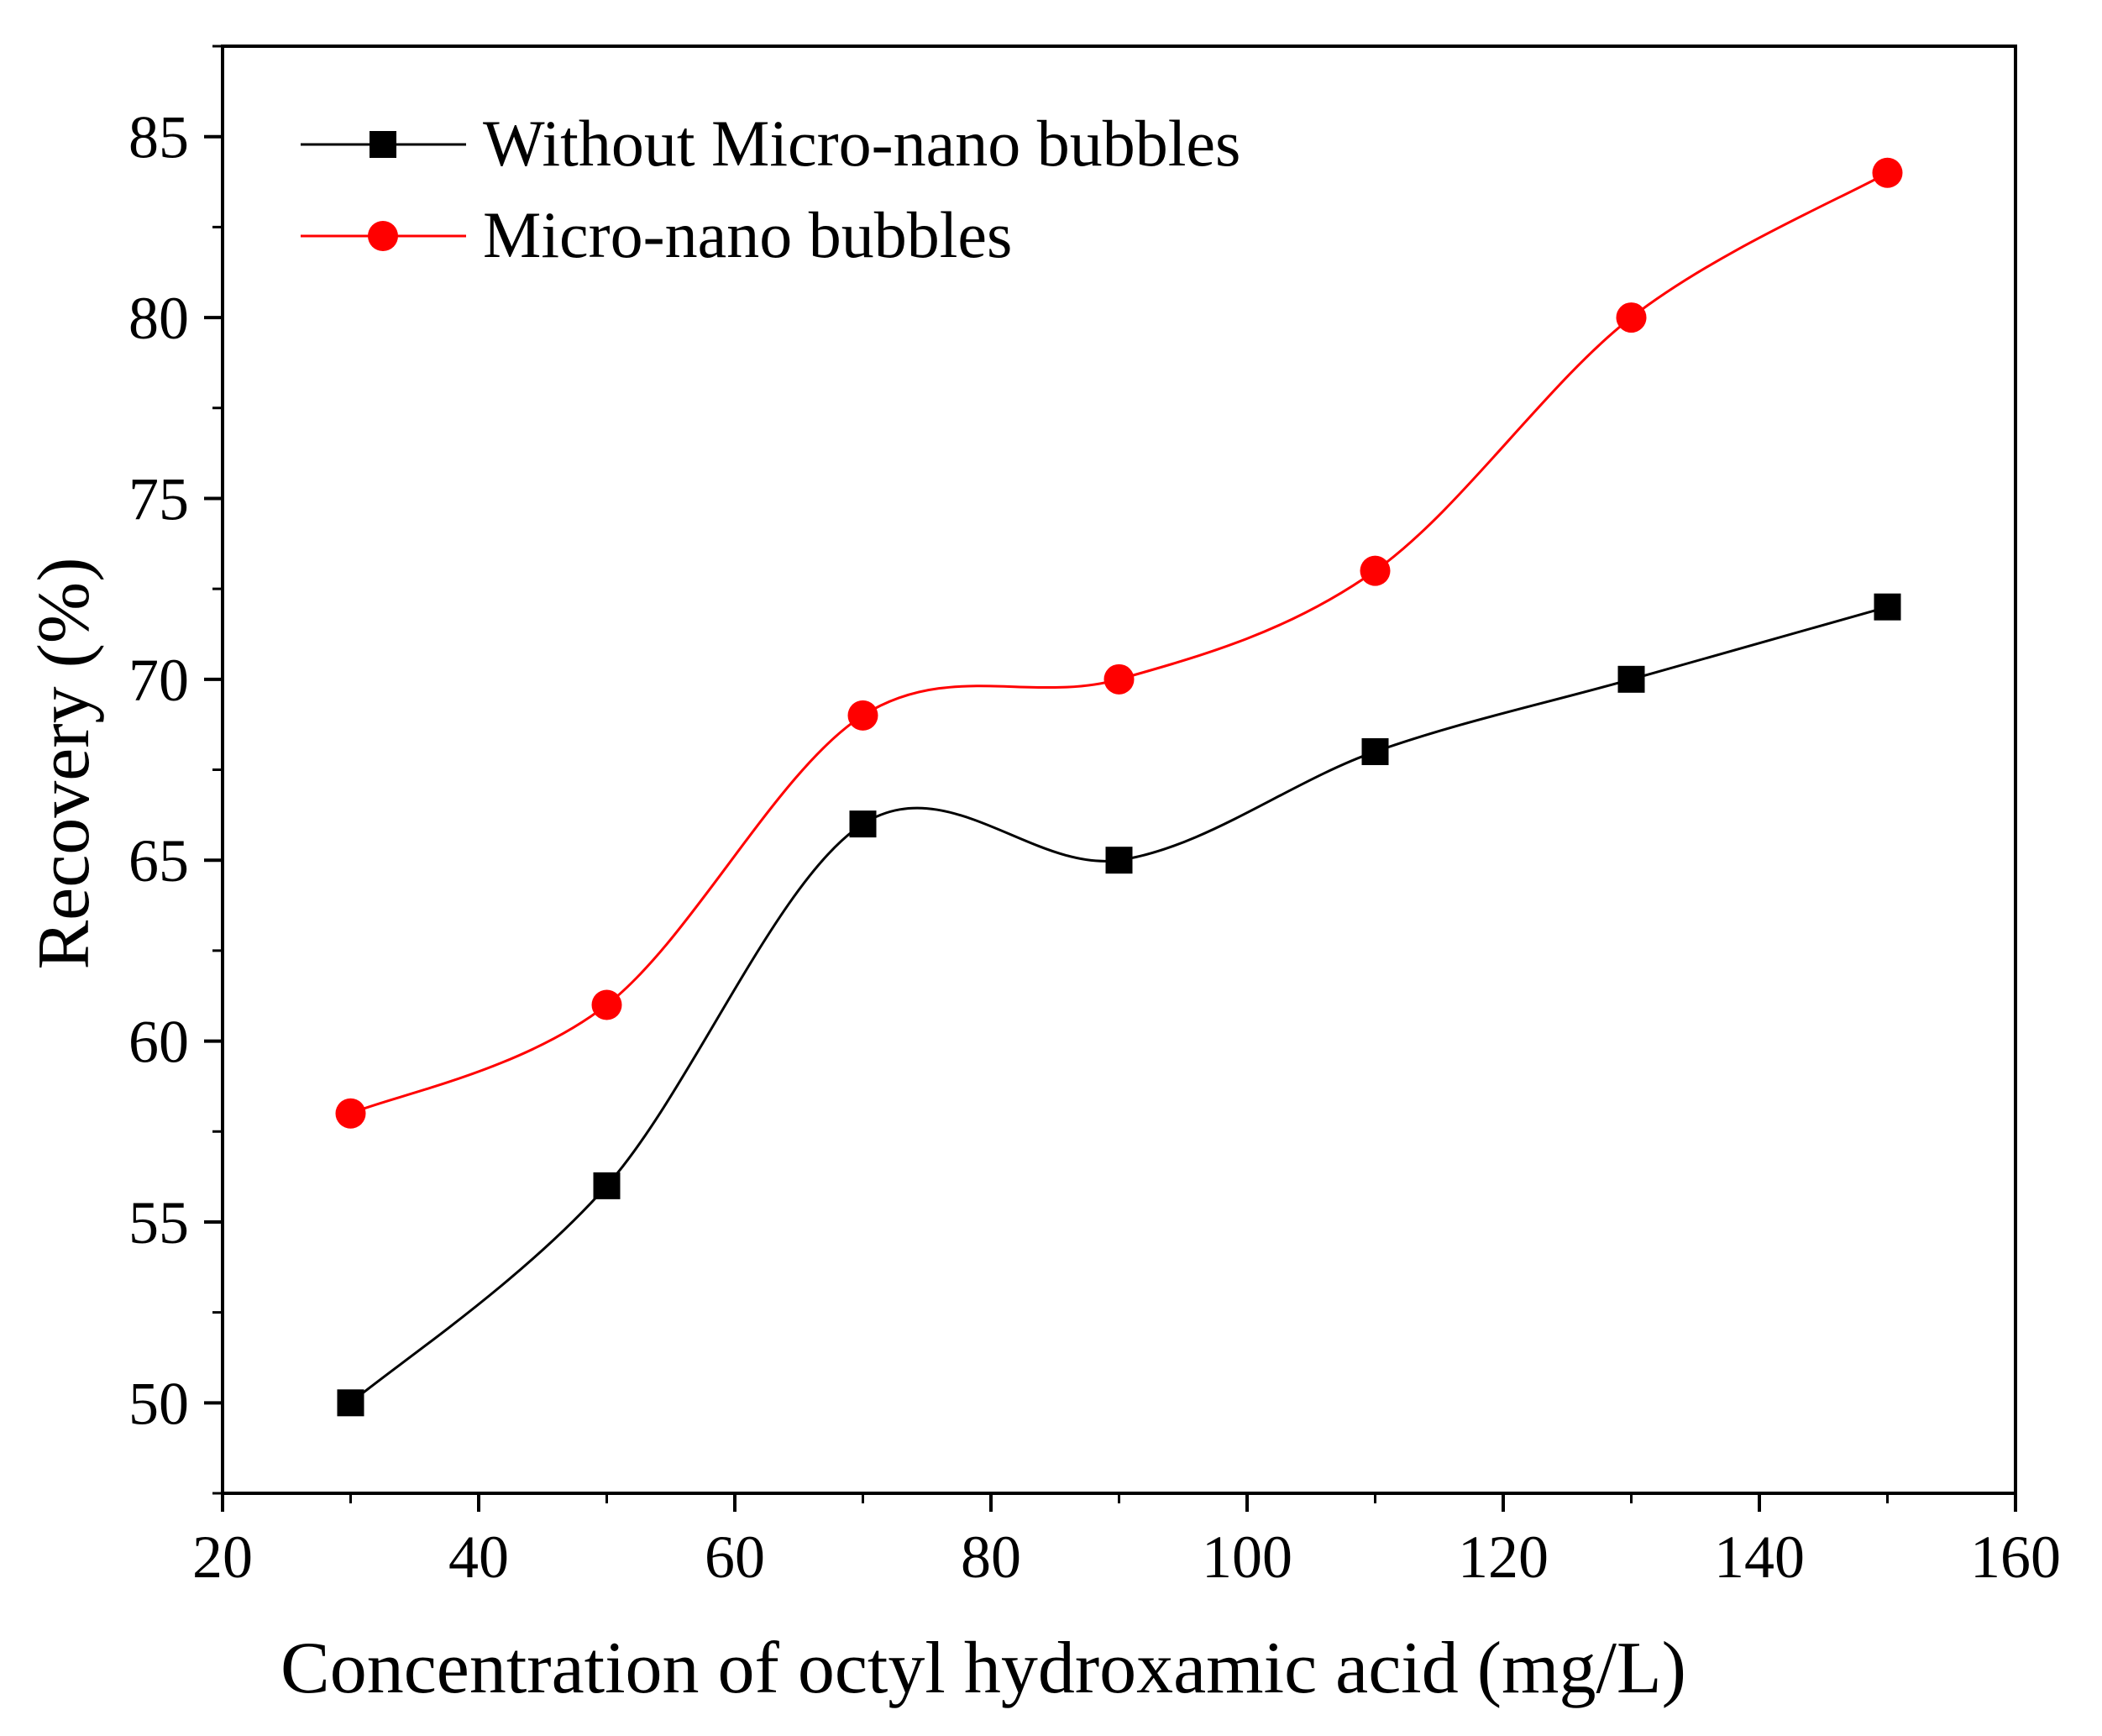 The image size is (2102, 1736). Describe the element at coordinates (991, 1557) in the screenshot. I see `x-tick-label: 80` at that location.